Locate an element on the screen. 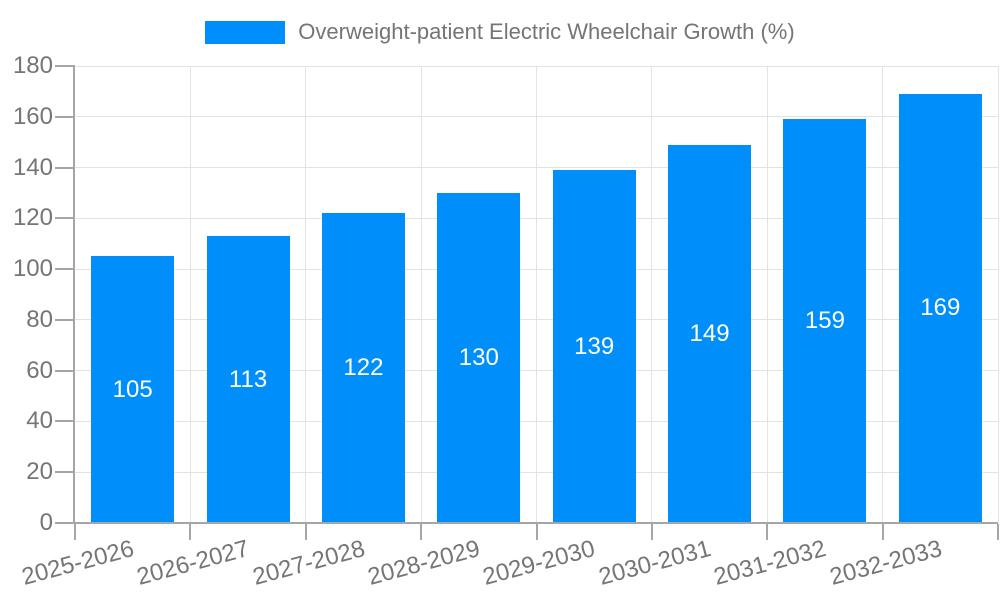  bar-value-label: 159 is located at coordinates (824, 321).